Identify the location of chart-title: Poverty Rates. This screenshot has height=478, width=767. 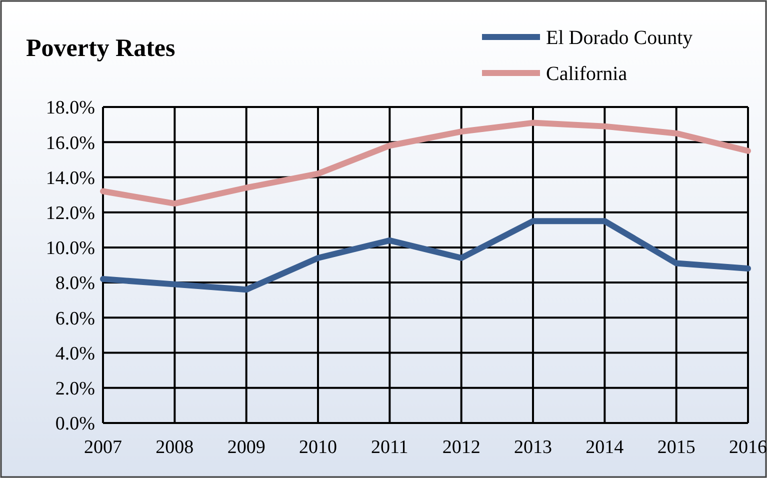
(101, 48).